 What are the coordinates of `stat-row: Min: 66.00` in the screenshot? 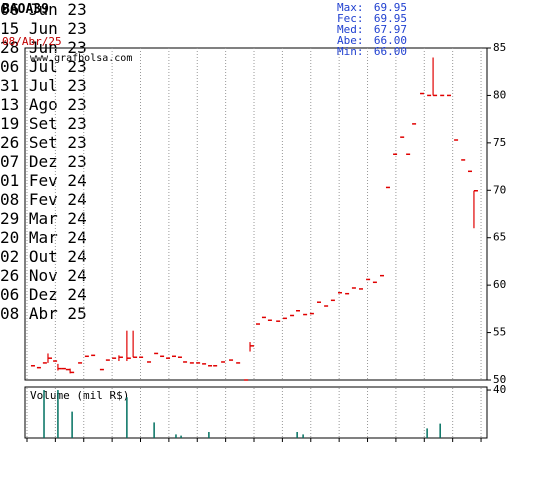 It's located at (372, 51).